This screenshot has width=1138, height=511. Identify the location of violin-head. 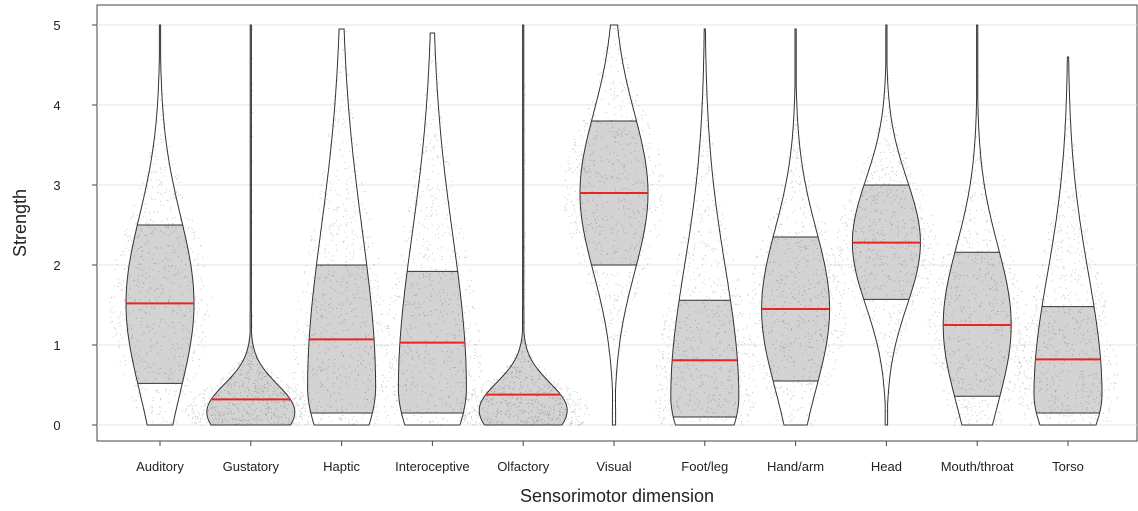
(887, 225).